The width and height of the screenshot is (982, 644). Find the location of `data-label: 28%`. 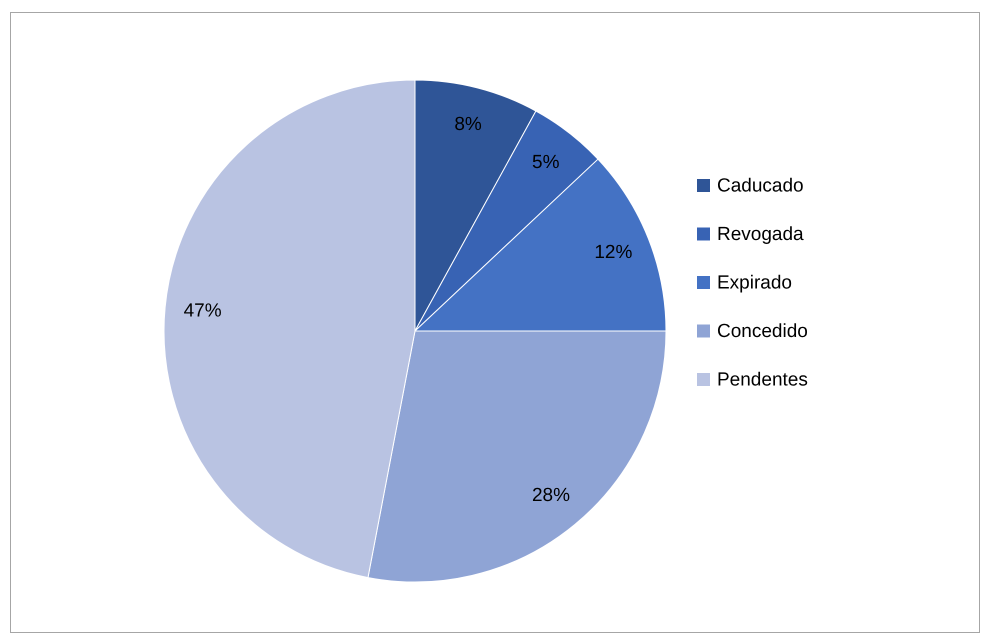

data-label: 28% is located at coordinates (551, 495).